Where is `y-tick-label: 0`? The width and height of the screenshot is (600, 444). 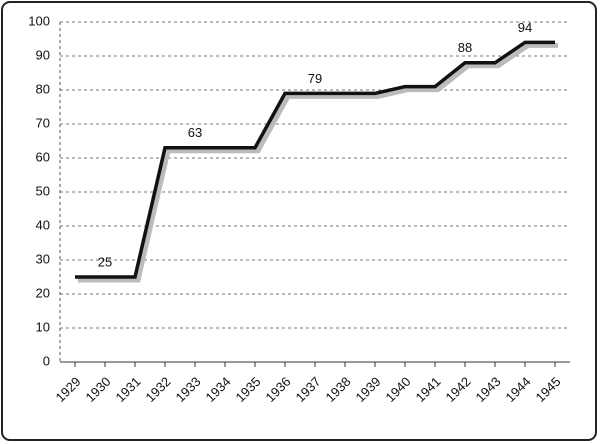
y-tick-label: 0 is located at coordinates (46, 360).